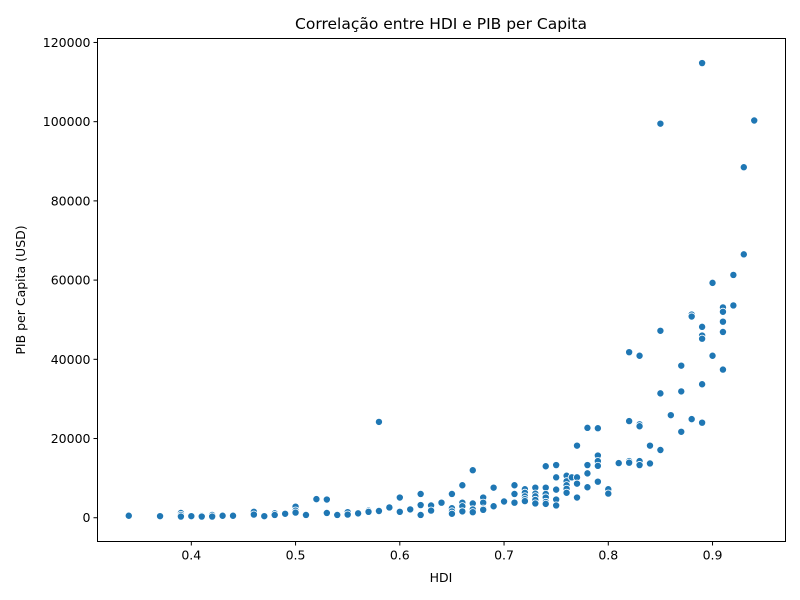  I want to click on y-tick-label: 20000, so click(71, 438).